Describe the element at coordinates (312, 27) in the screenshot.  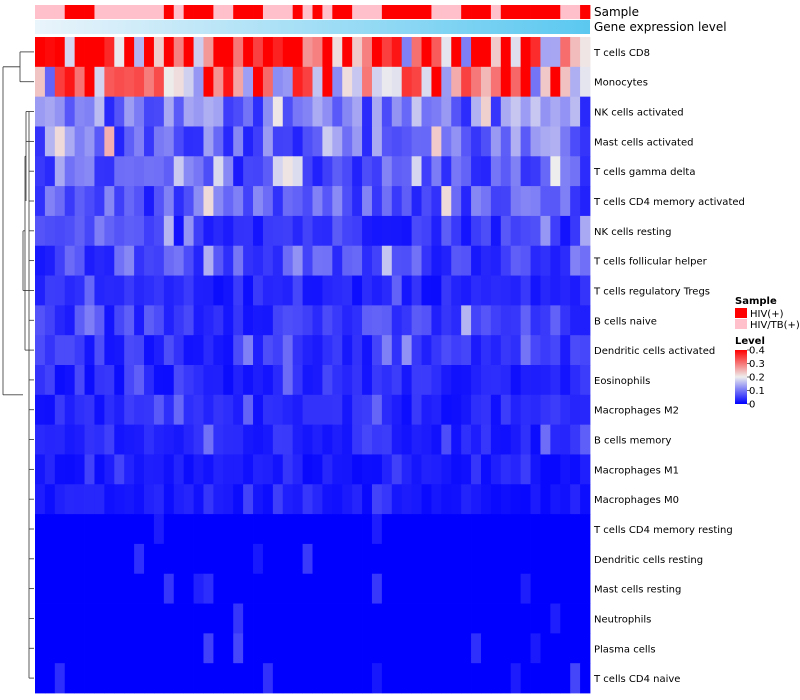
I see `gene-expression-level-track` at that location.